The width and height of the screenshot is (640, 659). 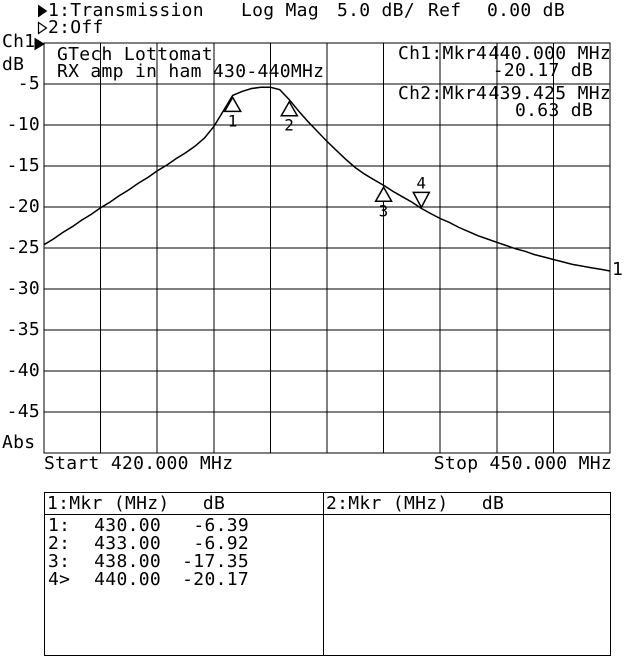 What do you see at coordinates (221, 525) in the screenshot?
I see `marker-db: -6.39` at bounding box center [221, 525].